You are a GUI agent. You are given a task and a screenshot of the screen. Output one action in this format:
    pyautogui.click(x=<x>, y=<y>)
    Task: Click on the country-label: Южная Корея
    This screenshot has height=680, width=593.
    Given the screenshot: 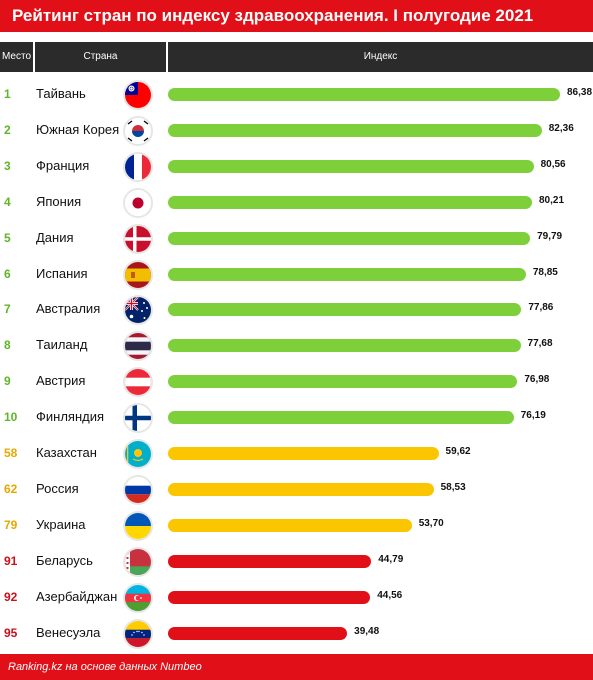 What is the action you would take?
    pyautogui.click(x=78, y=129)
    